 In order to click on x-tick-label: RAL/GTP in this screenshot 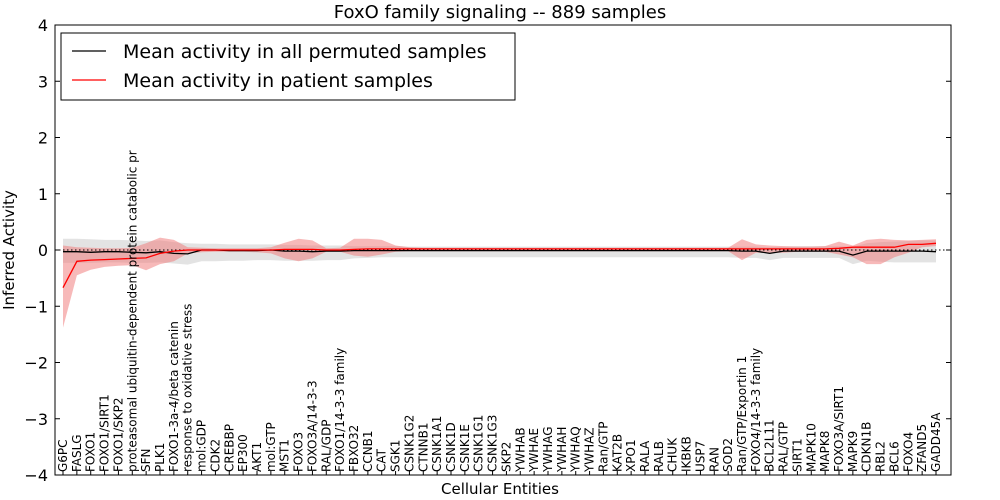, I will do `click(784, 447)`.